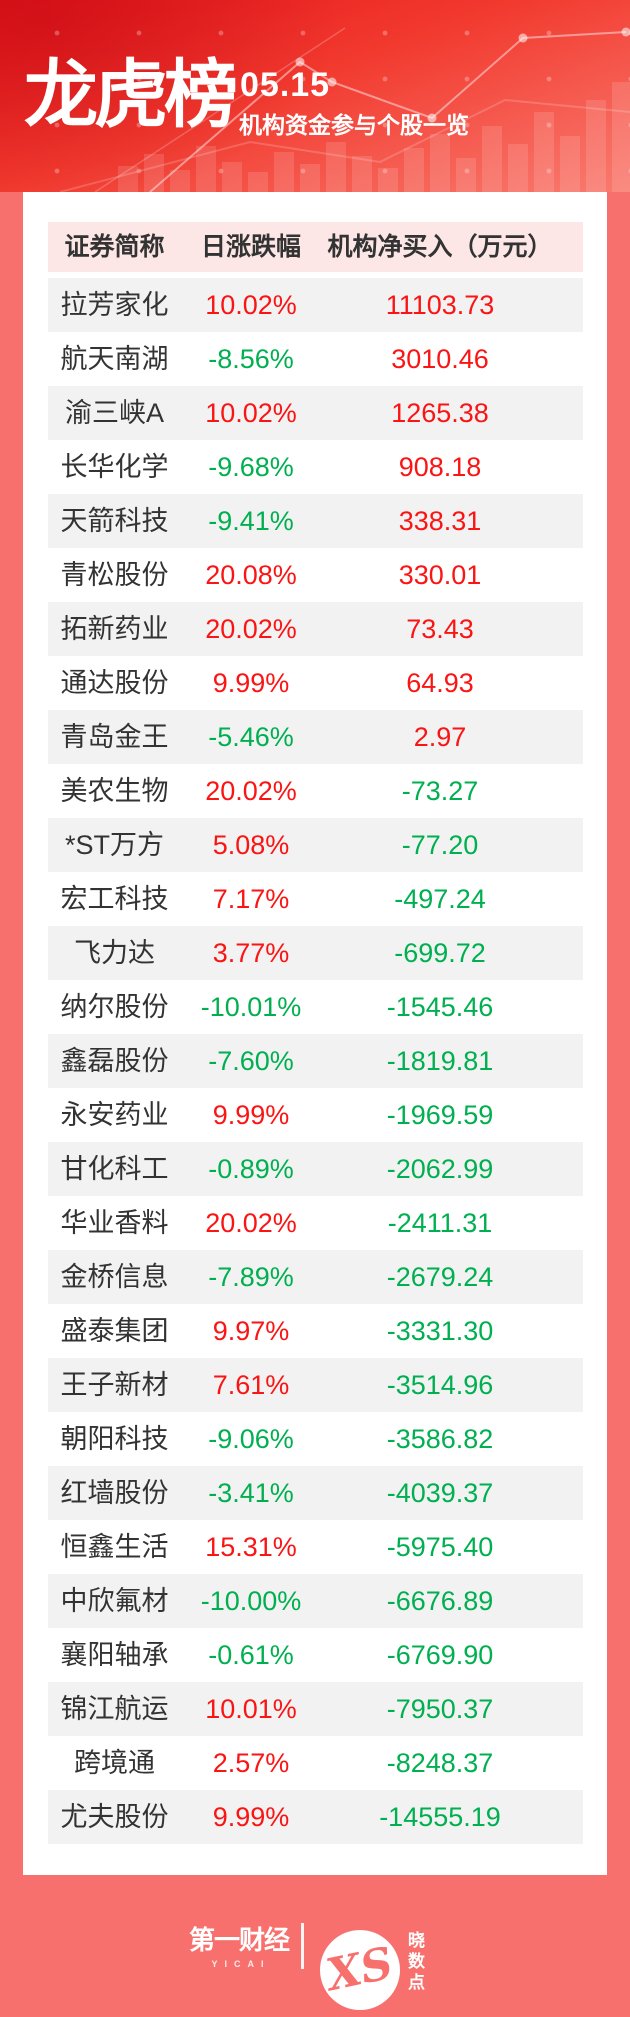 The width and height of the screenshot is (630, 2017). What do you see at coordinates (251, 682) in the screenshot?
I see `cell-change: 9.99%` at bounding box center [251, 682].